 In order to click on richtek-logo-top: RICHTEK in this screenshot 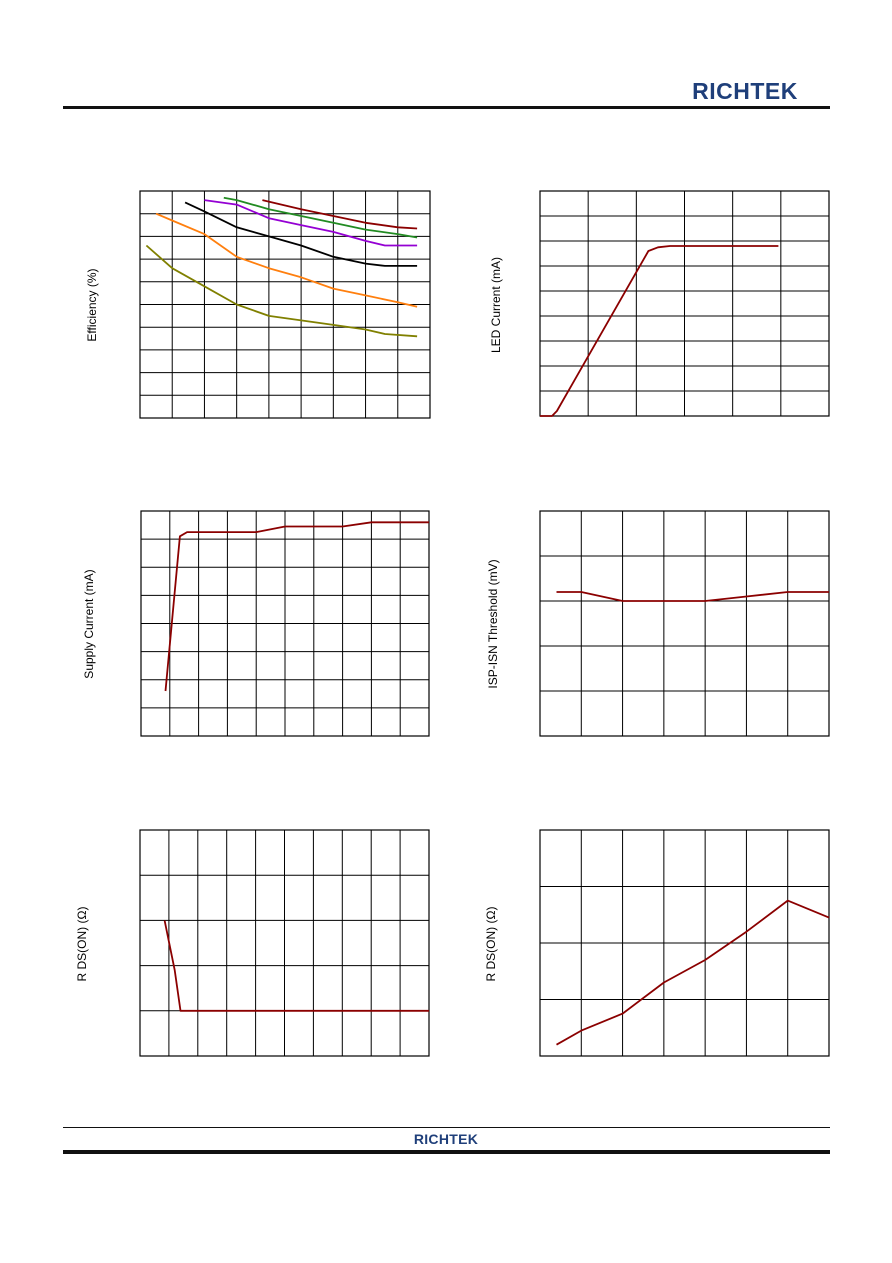, I will do `click(745, 91)`.